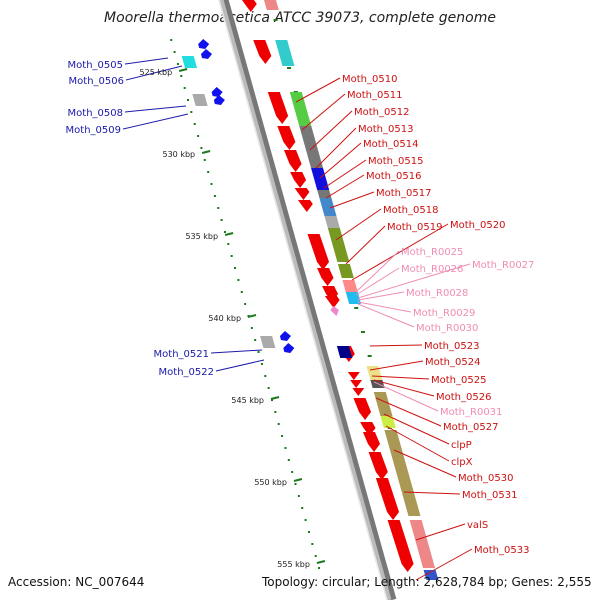 This screenshot has height=600, width=600. Describe the element at coordinates (96, 81) in the screenshot. I see `gene-label: Moth_0506` at that location.